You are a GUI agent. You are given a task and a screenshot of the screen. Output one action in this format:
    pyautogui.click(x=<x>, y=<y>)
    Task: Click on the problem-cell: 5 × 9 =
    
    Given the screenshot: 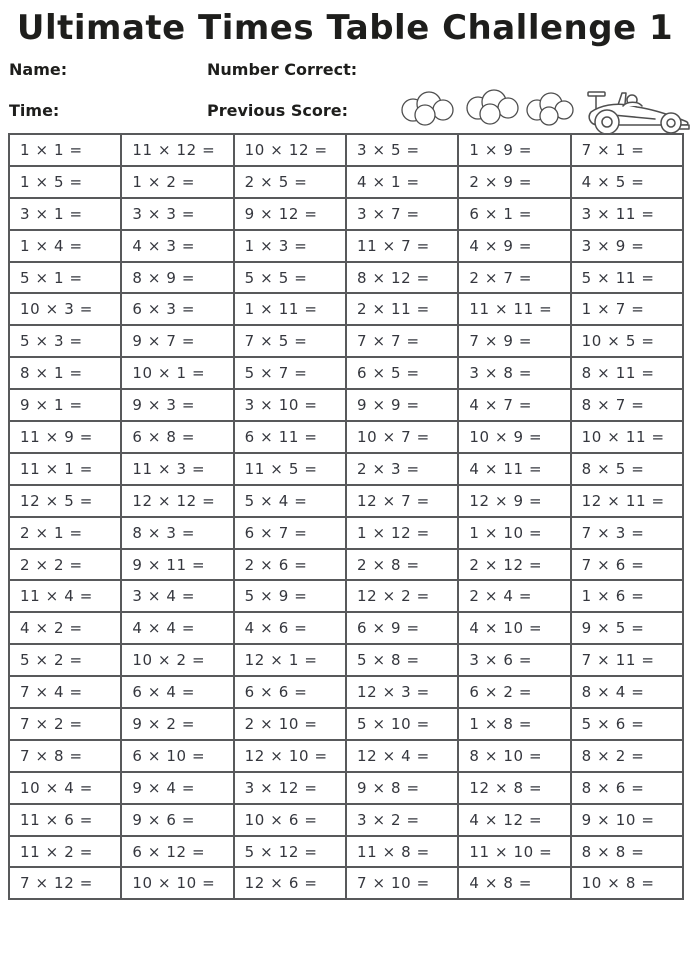 What is the action you would take?
    pyautogui.click(x=289, y=596)
    